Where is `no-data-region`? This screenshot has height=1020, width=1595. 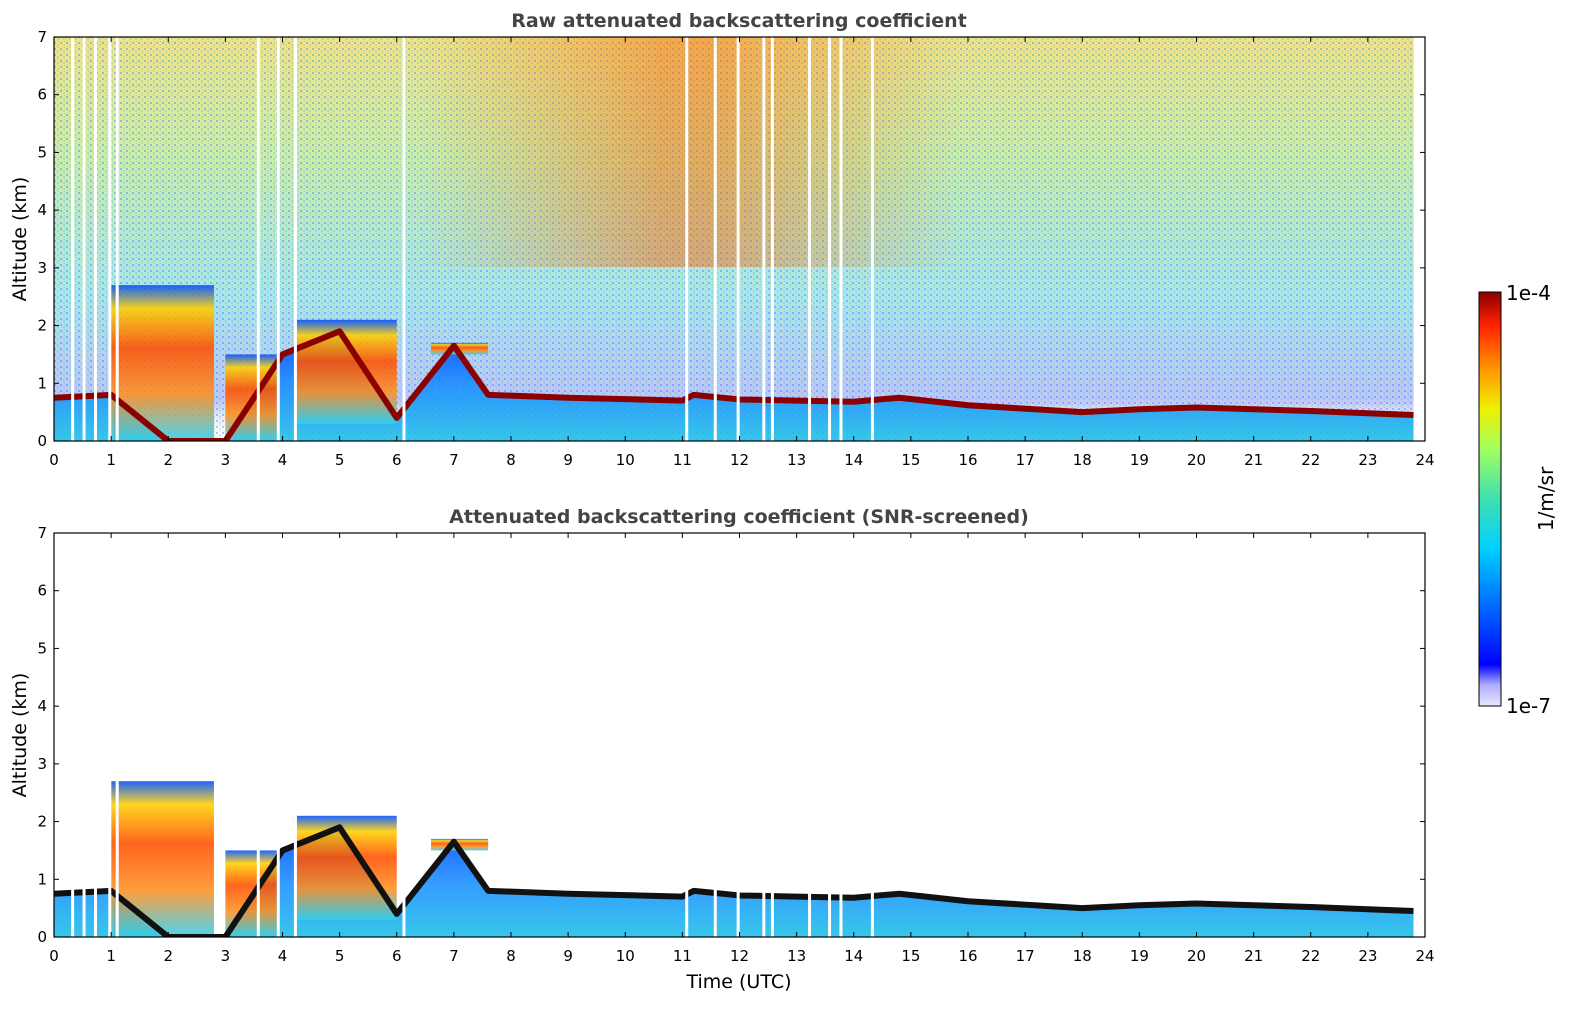
no-data-region is located at coordinates (1419, 735).